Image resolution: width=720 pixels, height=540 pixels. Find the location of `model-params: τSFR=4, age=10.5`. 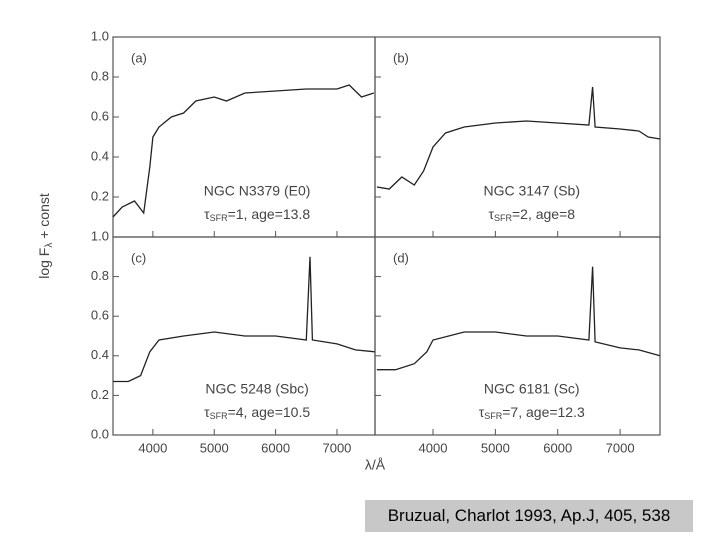

model-params: τSFR=4, age=10.5 is located at coordinates (257, 413).